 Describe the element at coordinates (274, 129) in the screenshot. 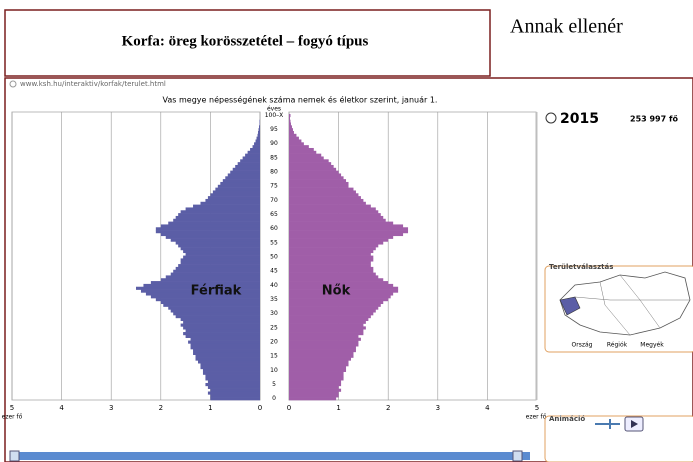

I see `y-tick-label: 95` at that location.